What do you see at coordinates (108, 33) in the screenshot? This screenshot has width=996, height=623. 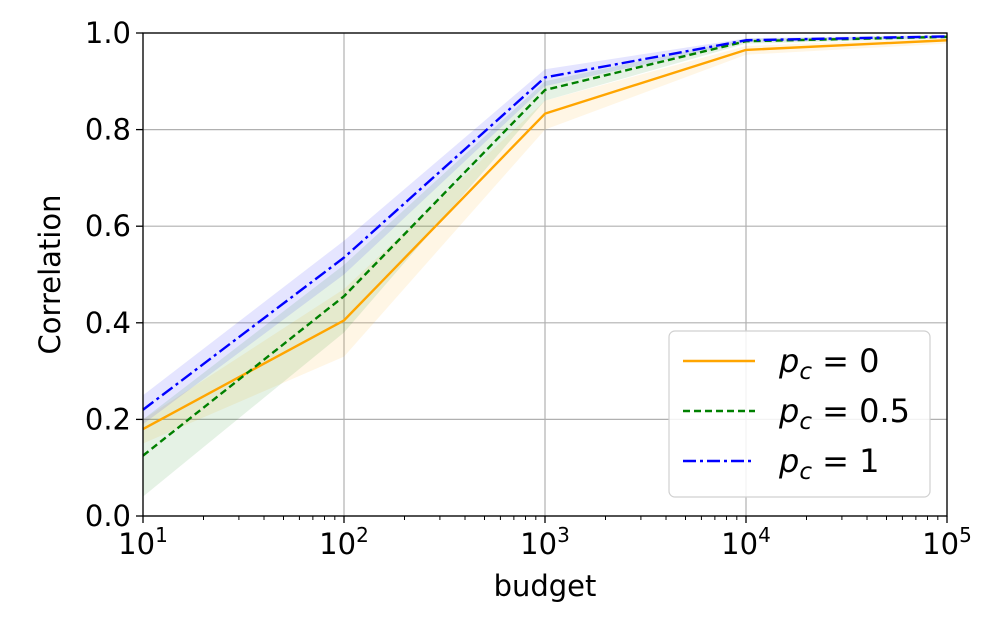 I see `y-tick-label: 1.0` at bounding box center [108, 33].